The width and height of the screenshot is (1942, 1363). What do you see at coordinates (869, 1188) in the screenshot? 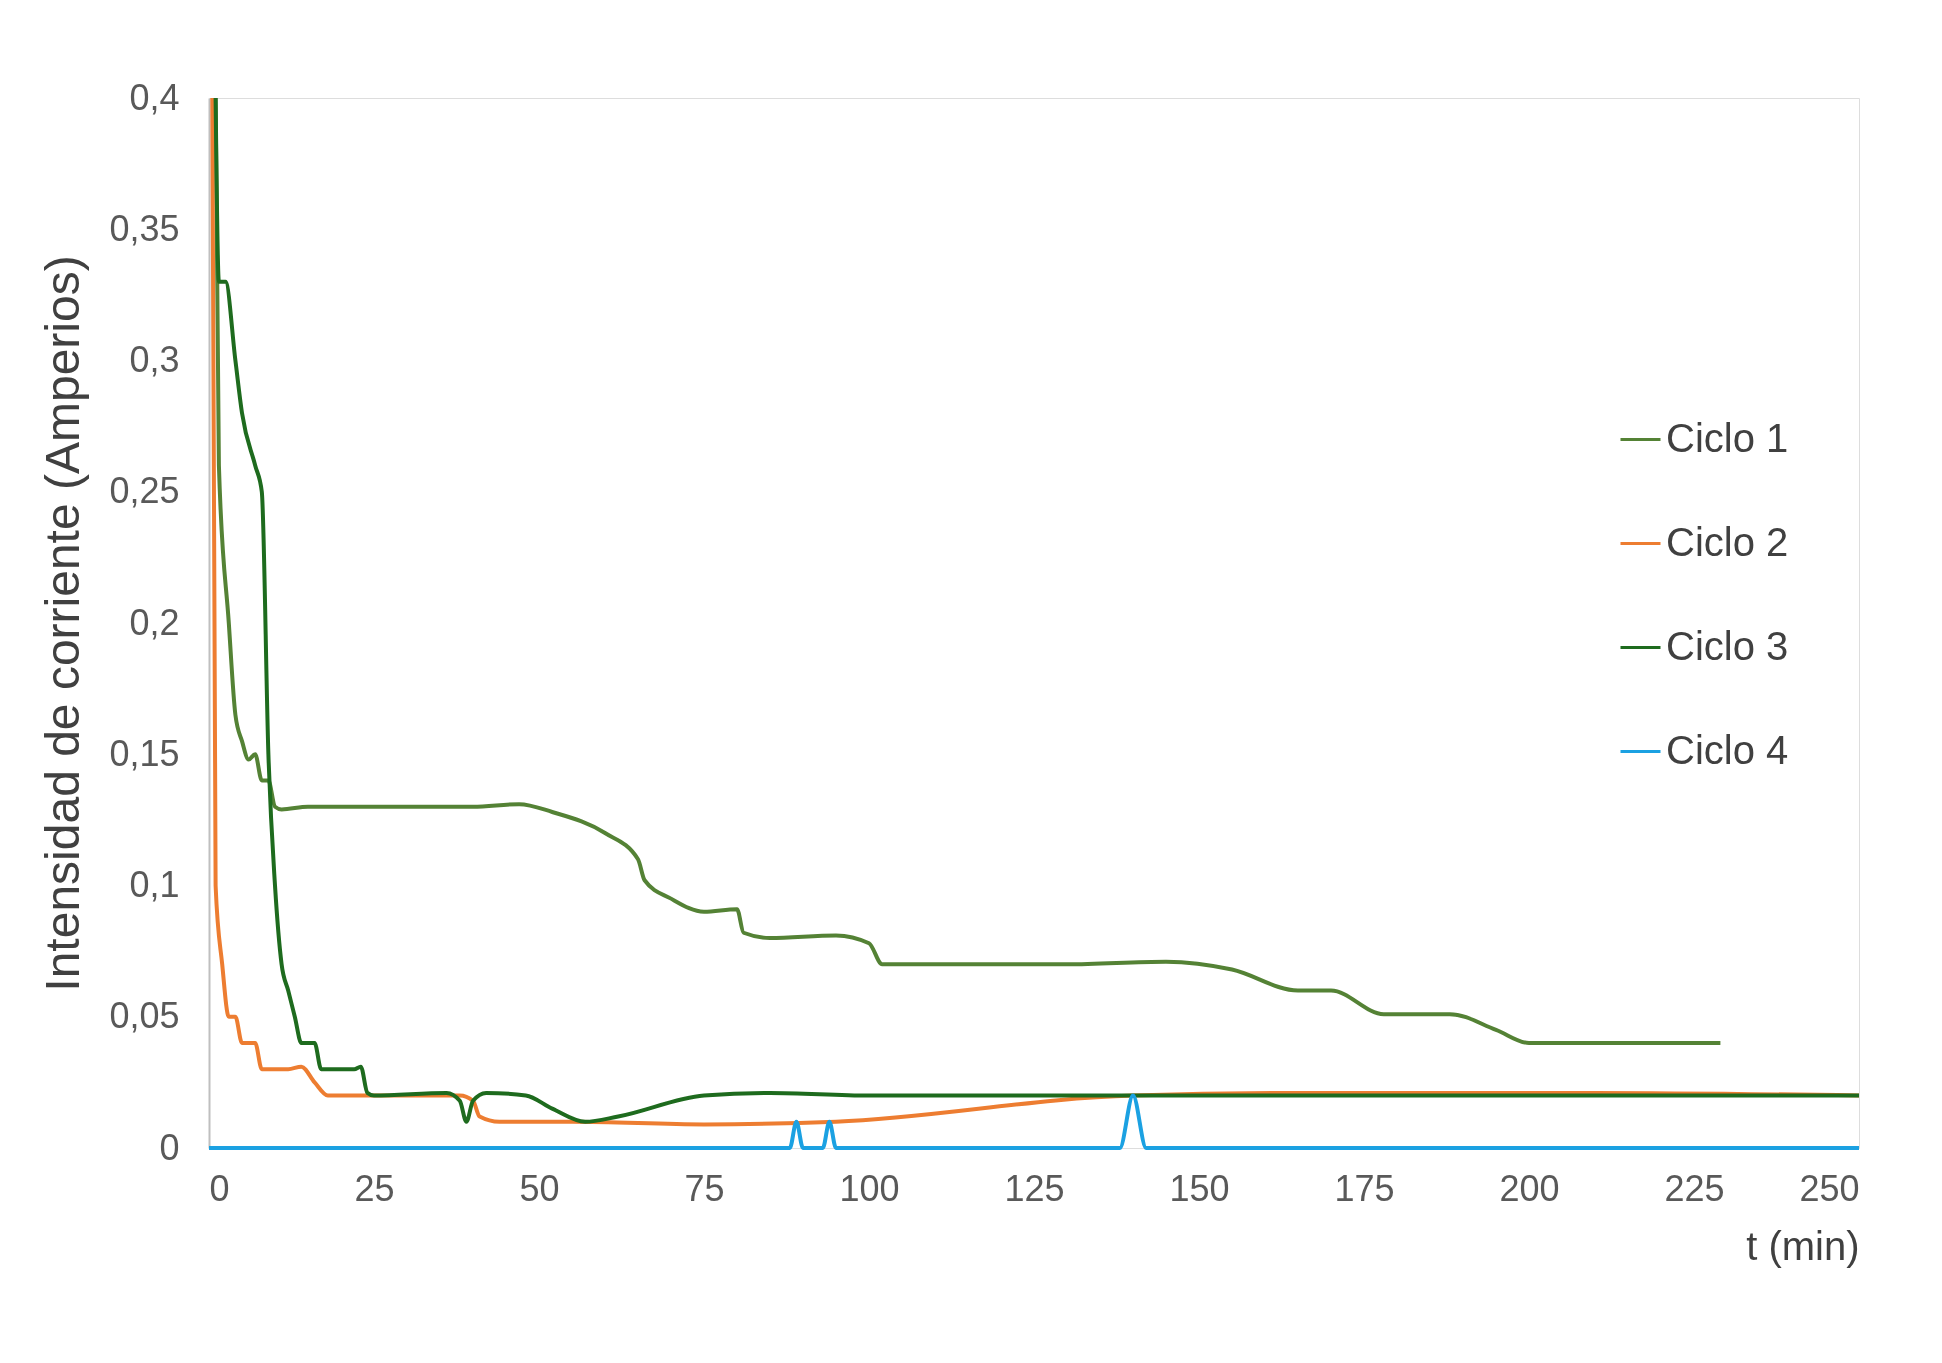
I see `x-tick-label: 100` at bounding box center [869, 1188].